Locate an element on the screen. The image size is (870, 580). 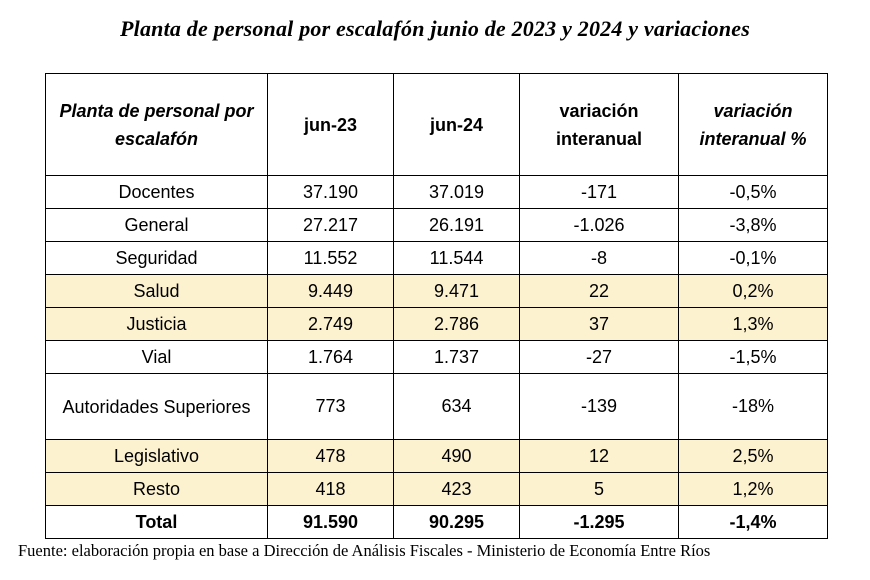
table-row: Resto 418 423 5 1,2% is located at coordinates (436, 489).